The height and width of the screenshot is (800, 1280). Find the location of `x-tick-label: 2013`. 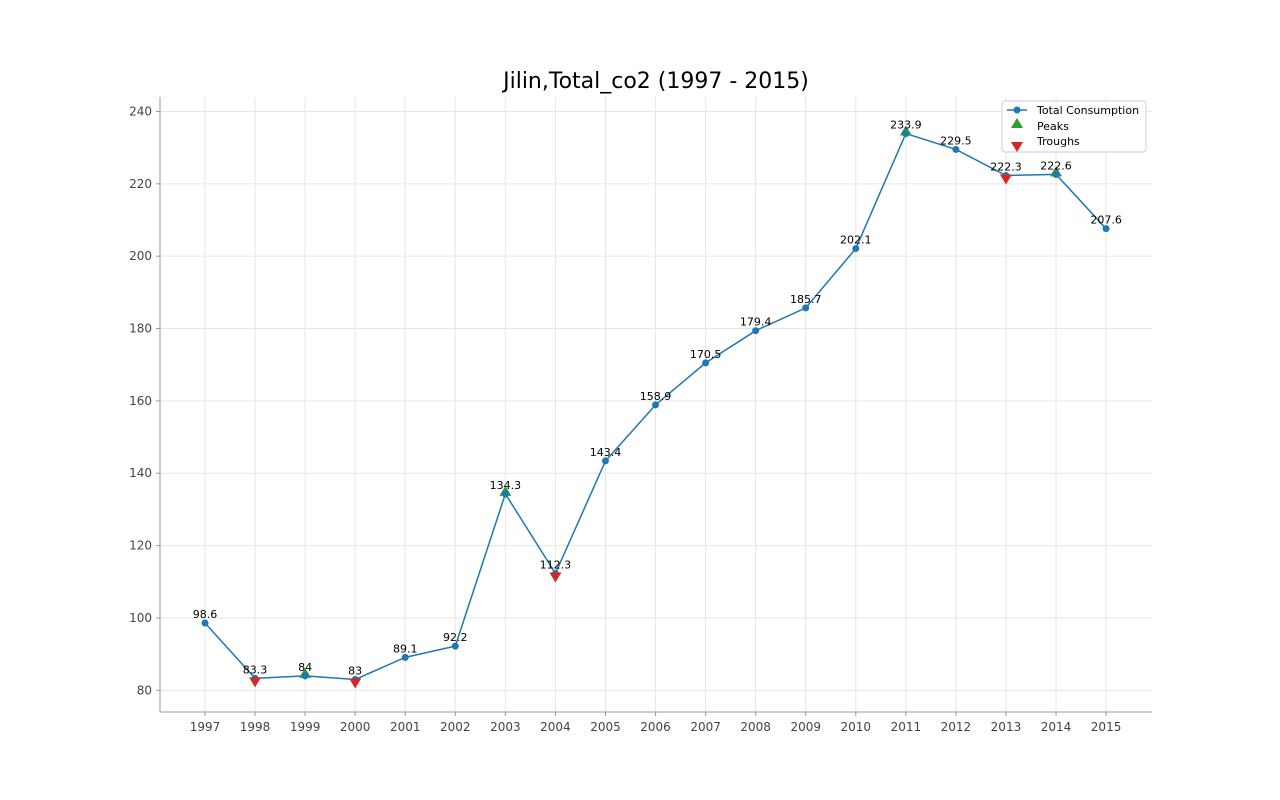

x-tick-label: 2013 is located at coordinates (1006, 727).